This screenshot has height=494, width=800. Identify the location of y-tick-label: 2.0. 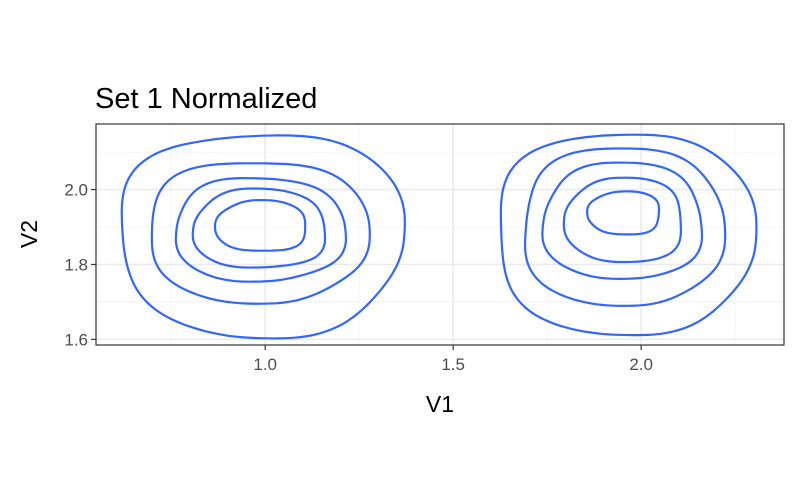
(76, 190).